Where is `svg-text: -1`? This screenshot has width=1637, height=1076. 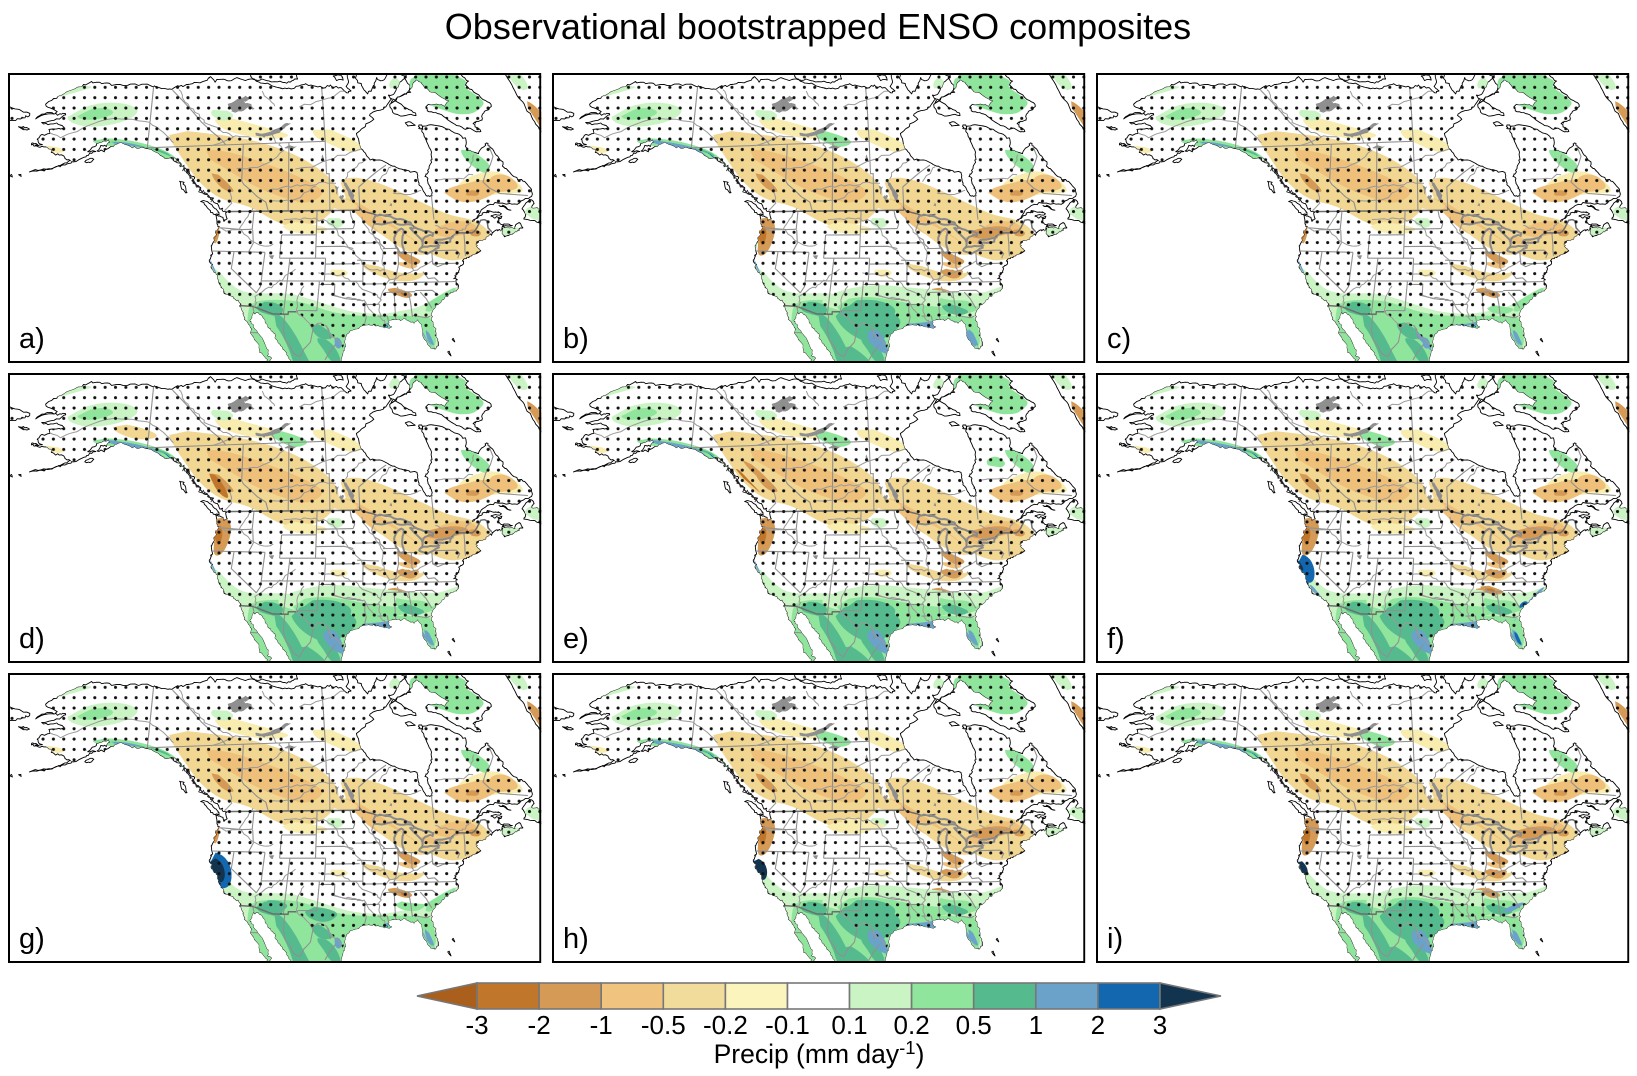
svg-text: -1 is located at coordinates (601, 1025).